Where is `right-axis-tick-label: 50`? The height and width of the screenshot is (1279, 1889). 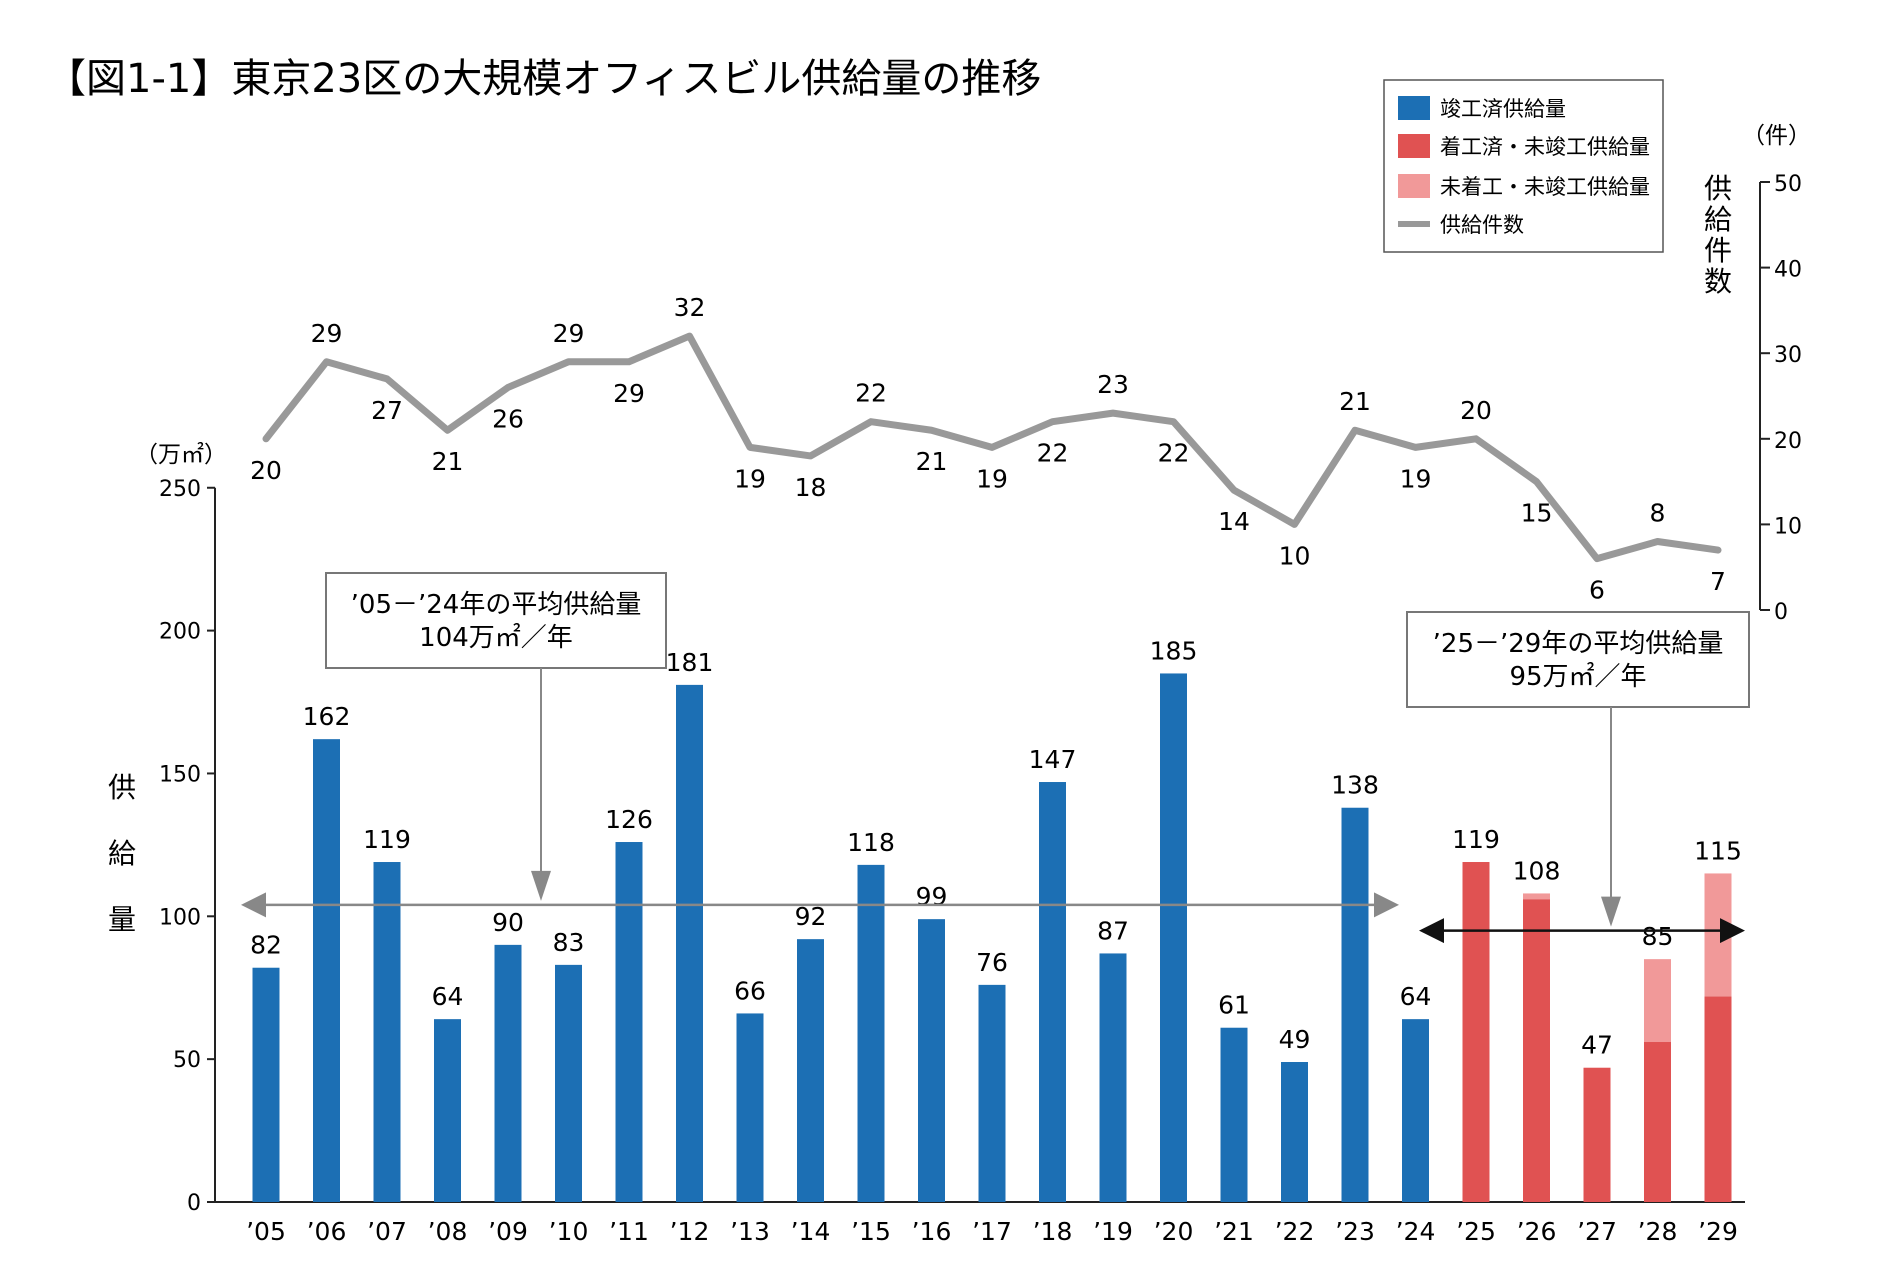
right-axis-tick-label: 50 is located at coordinates (1788, 184).